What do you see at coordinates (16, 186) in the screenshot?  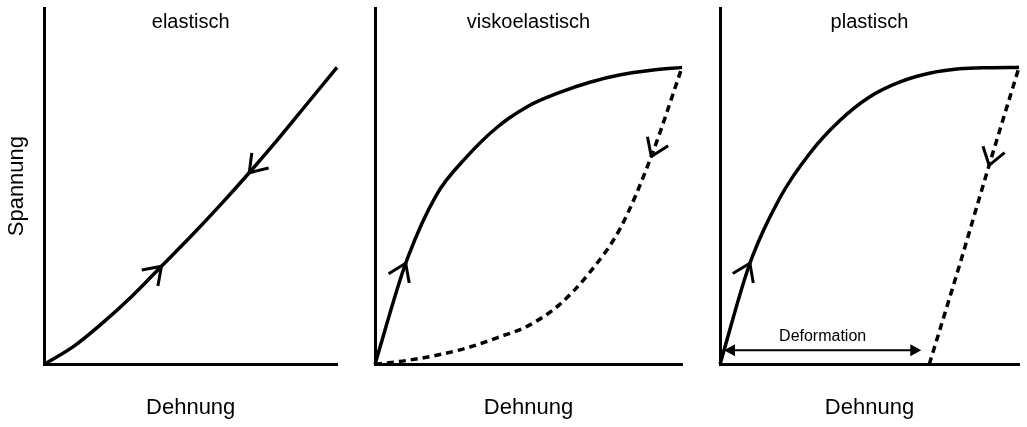 I see `y-axis-title: Spannung` at bounding box center [16, 186].